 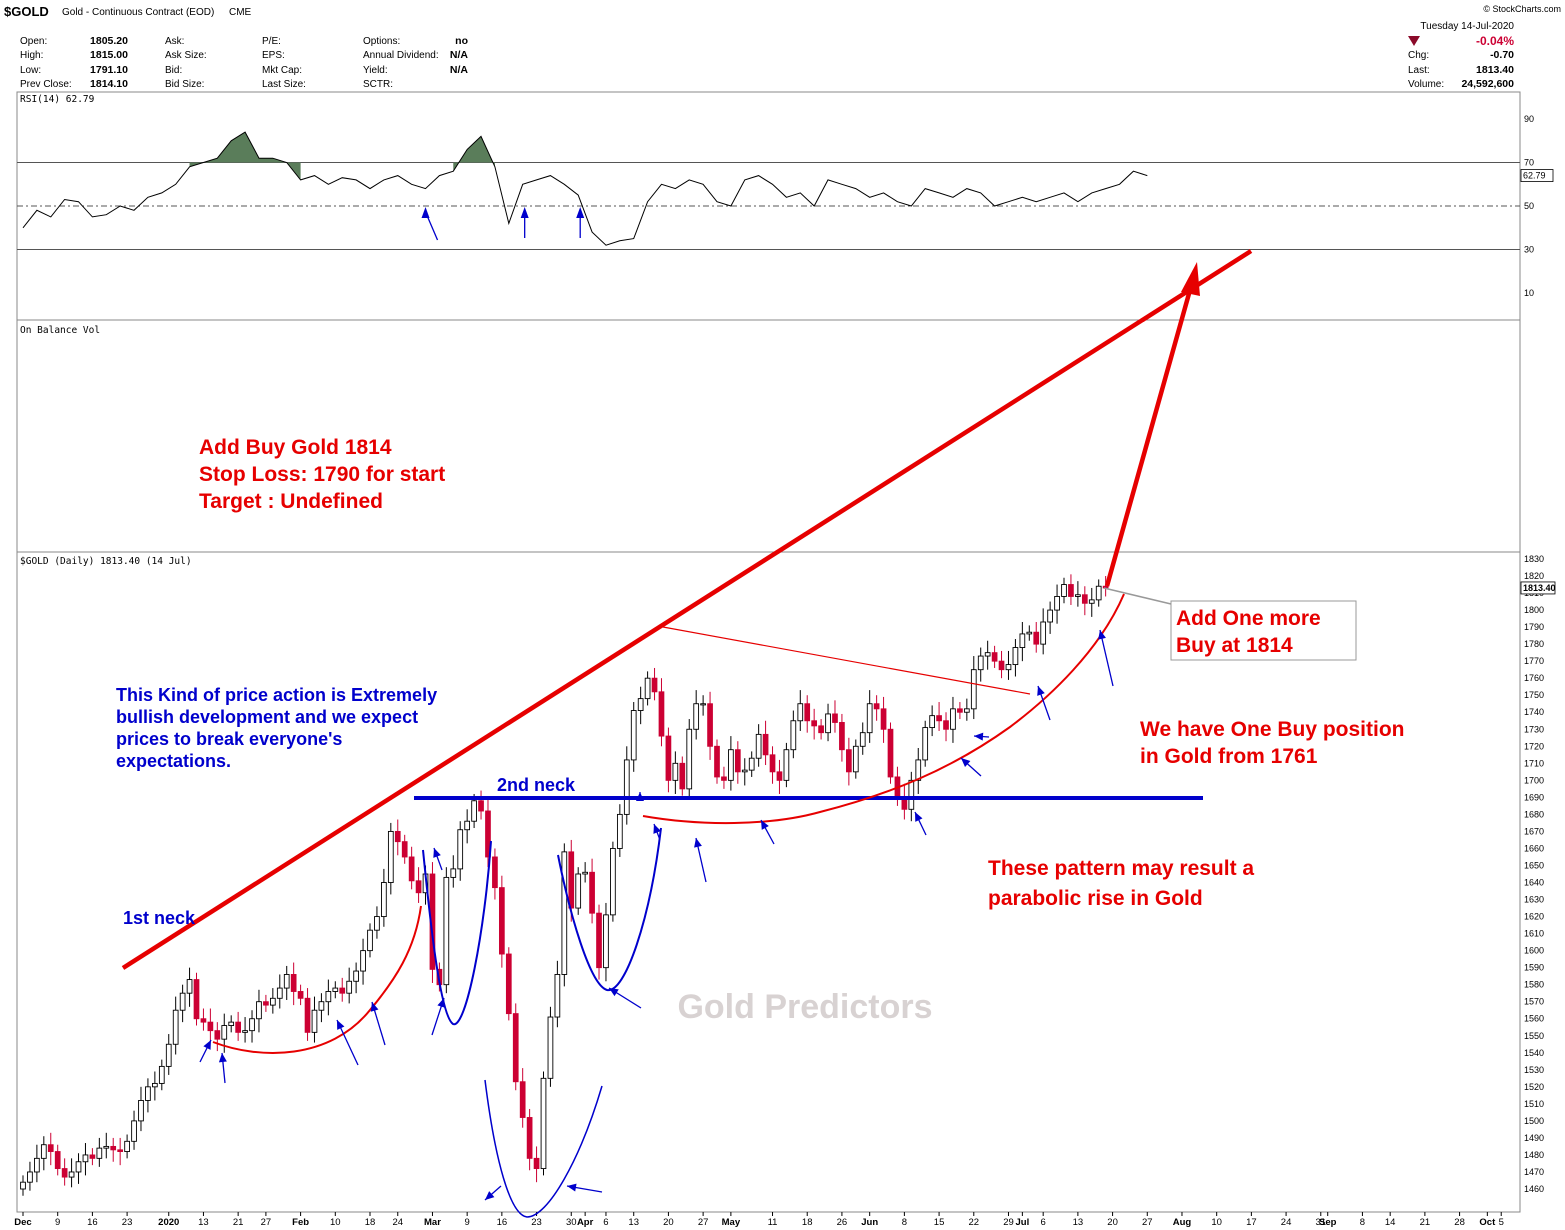 What do you see at coordinates (1534, 763) in the screenshot?
I see `price-y-tick: 1710` at bounding box center [1534, 763].